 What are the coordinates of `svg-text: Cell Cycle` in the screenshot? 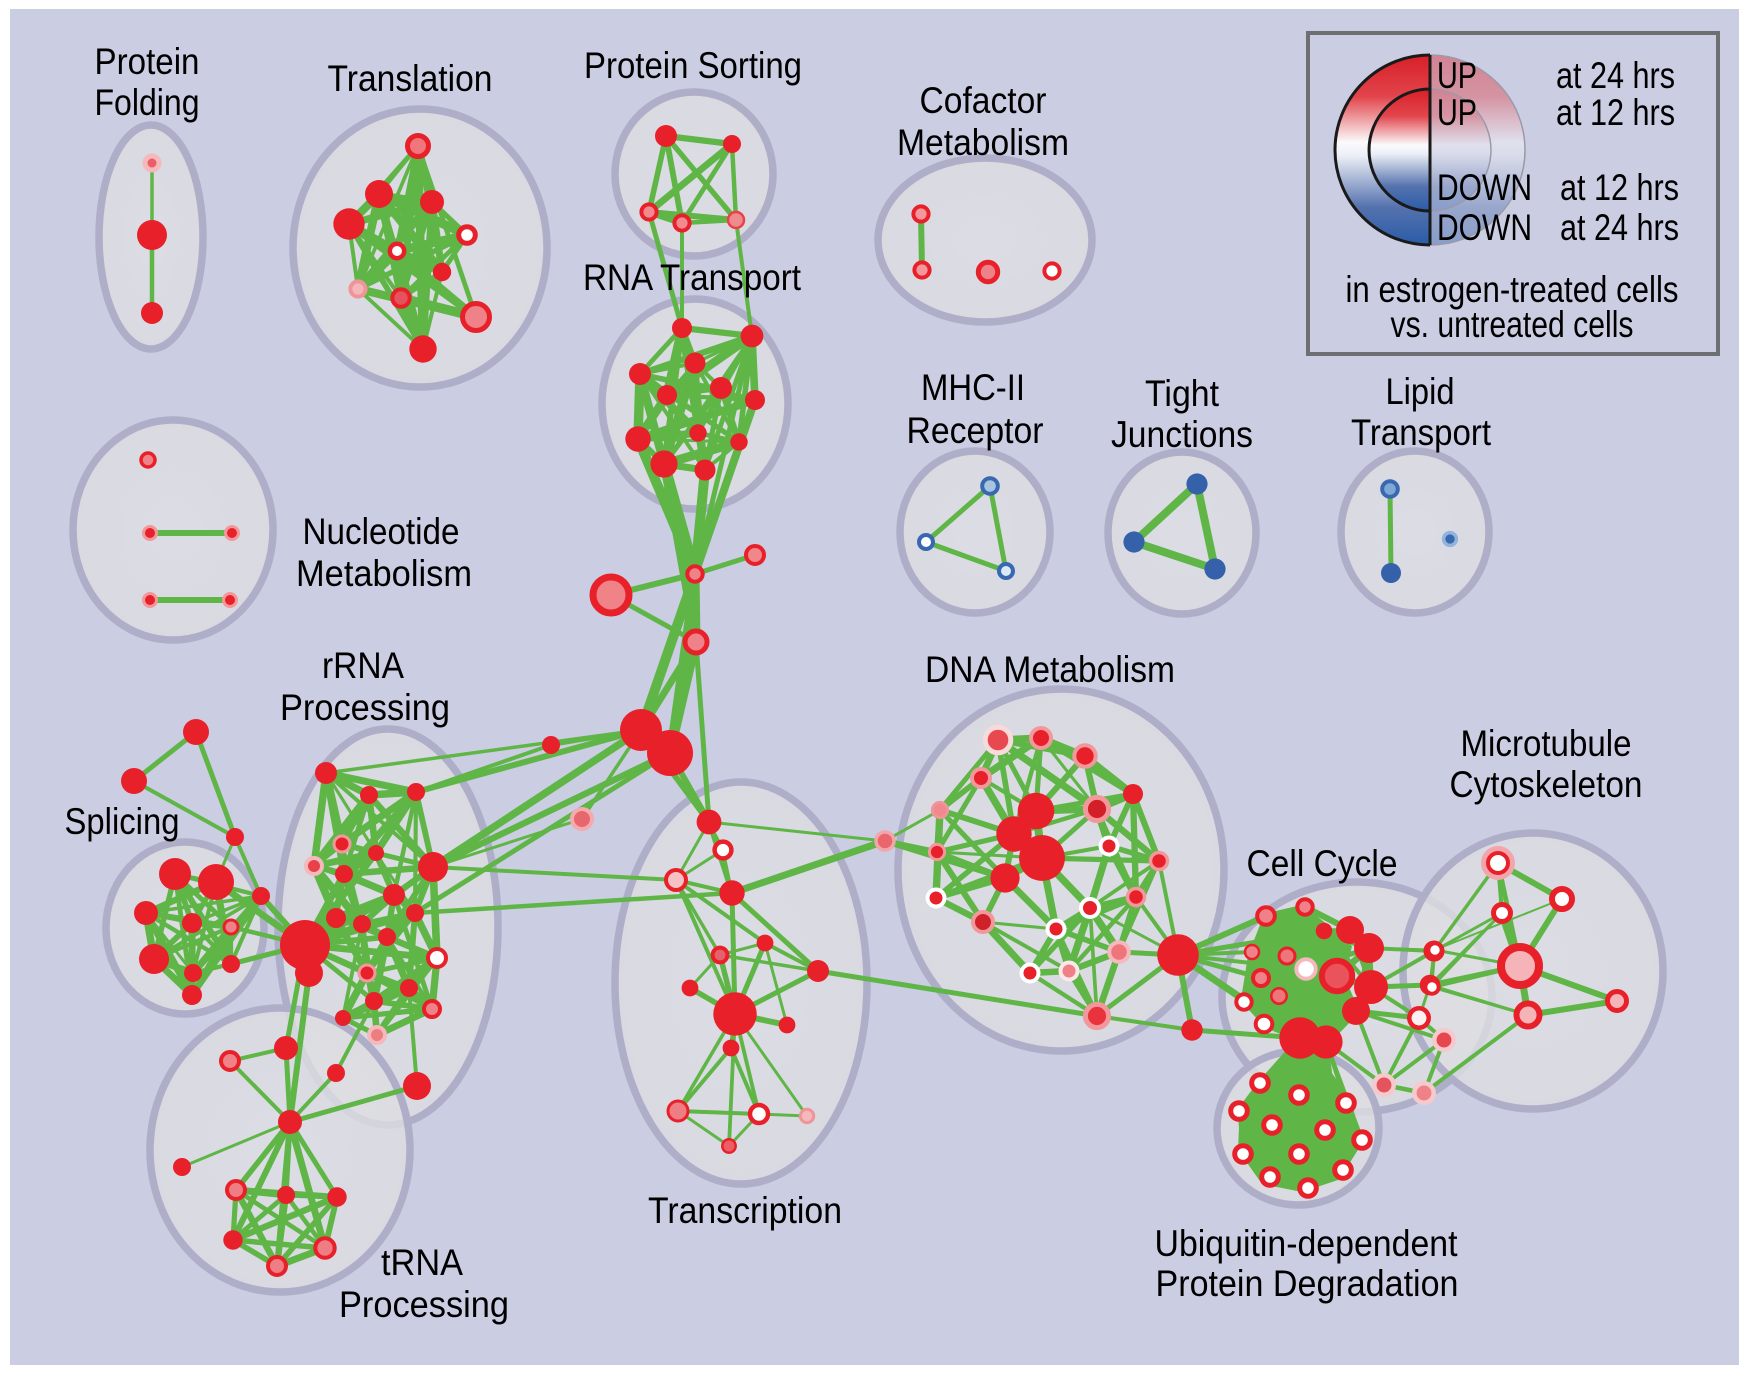 It's located at (1322, 863).